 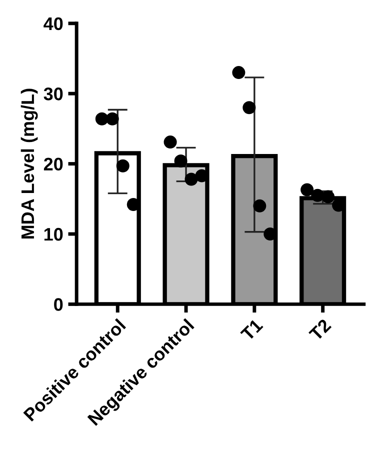 What do you see at coordinates (29, 163) in the screenshot?
I see `y-axis-title: MDA Level (mg/L)` at bounding box center [29, 163].